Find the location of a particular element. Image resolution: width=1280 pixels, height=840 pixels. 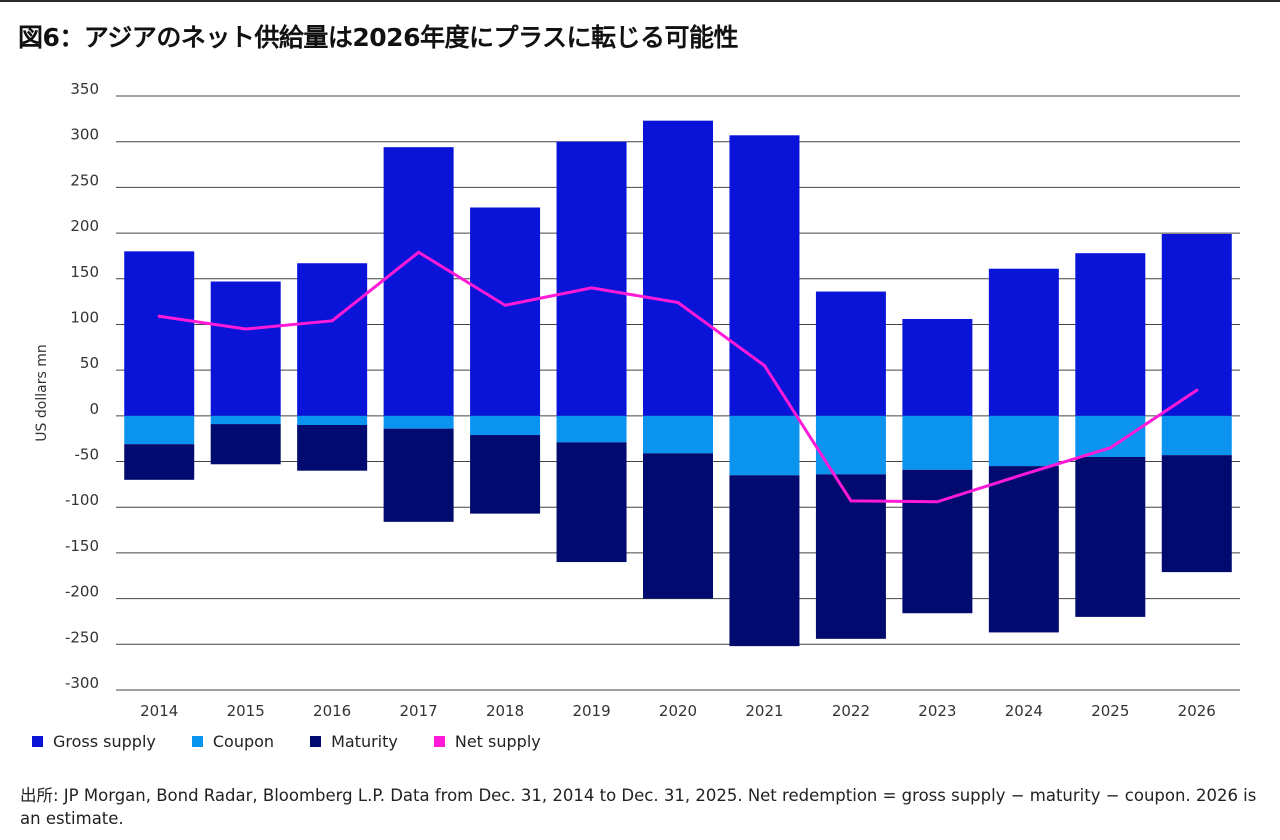

legend-item-net-supply: Net supply is located at coordinates (487, 741).